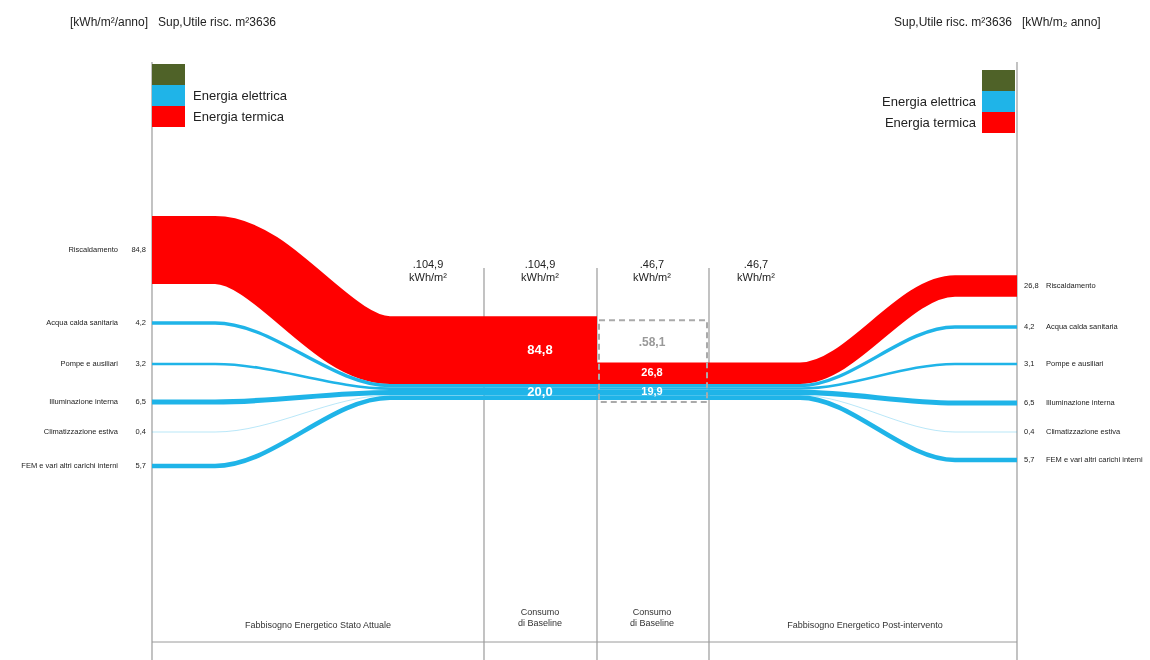 Image resolution: width=1150 pixels, height=660 pixels. What do you see at coordinates (652, 390) in the screenshot?
I see `text: 19,9` at bounding box center [652, 390].